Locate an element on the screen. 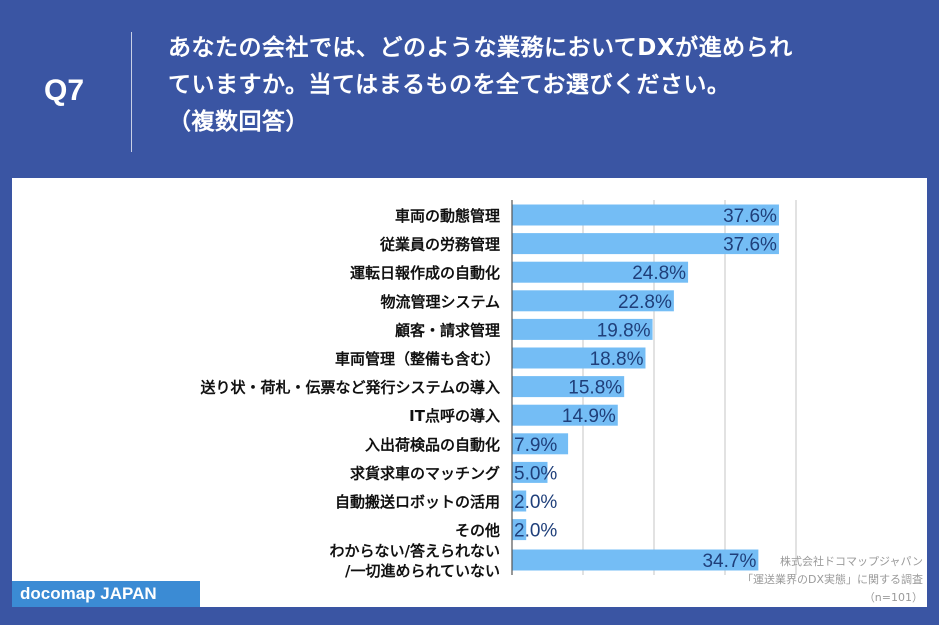 The height and width of the screenshot is (625, 939). title-line: （複数回答） is located at coordinates (238, 122).